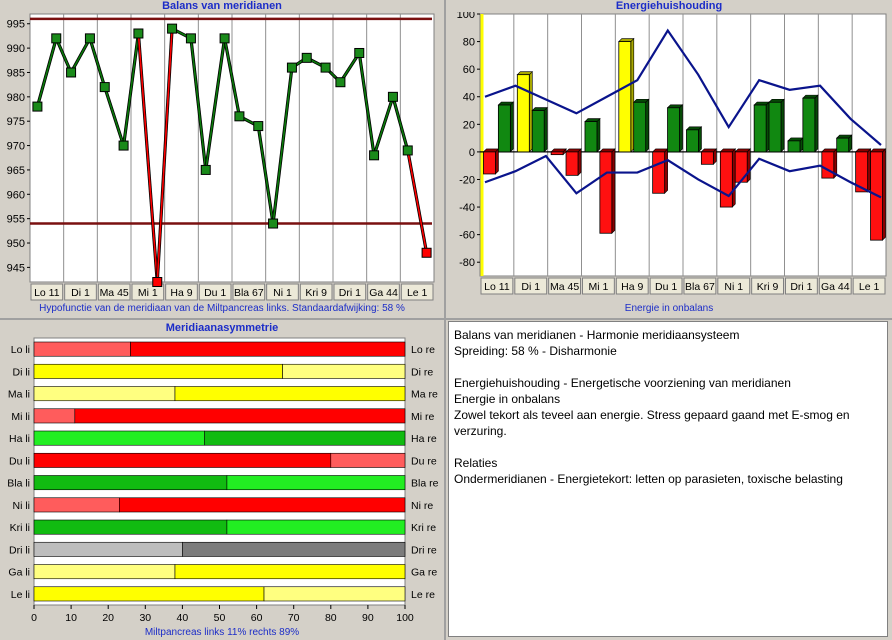 The height and width of the screenshot is (640, 892). Describe the element at coordinates (71, 618) in the screenshot. I see `x-tick-label: 10` at that location.